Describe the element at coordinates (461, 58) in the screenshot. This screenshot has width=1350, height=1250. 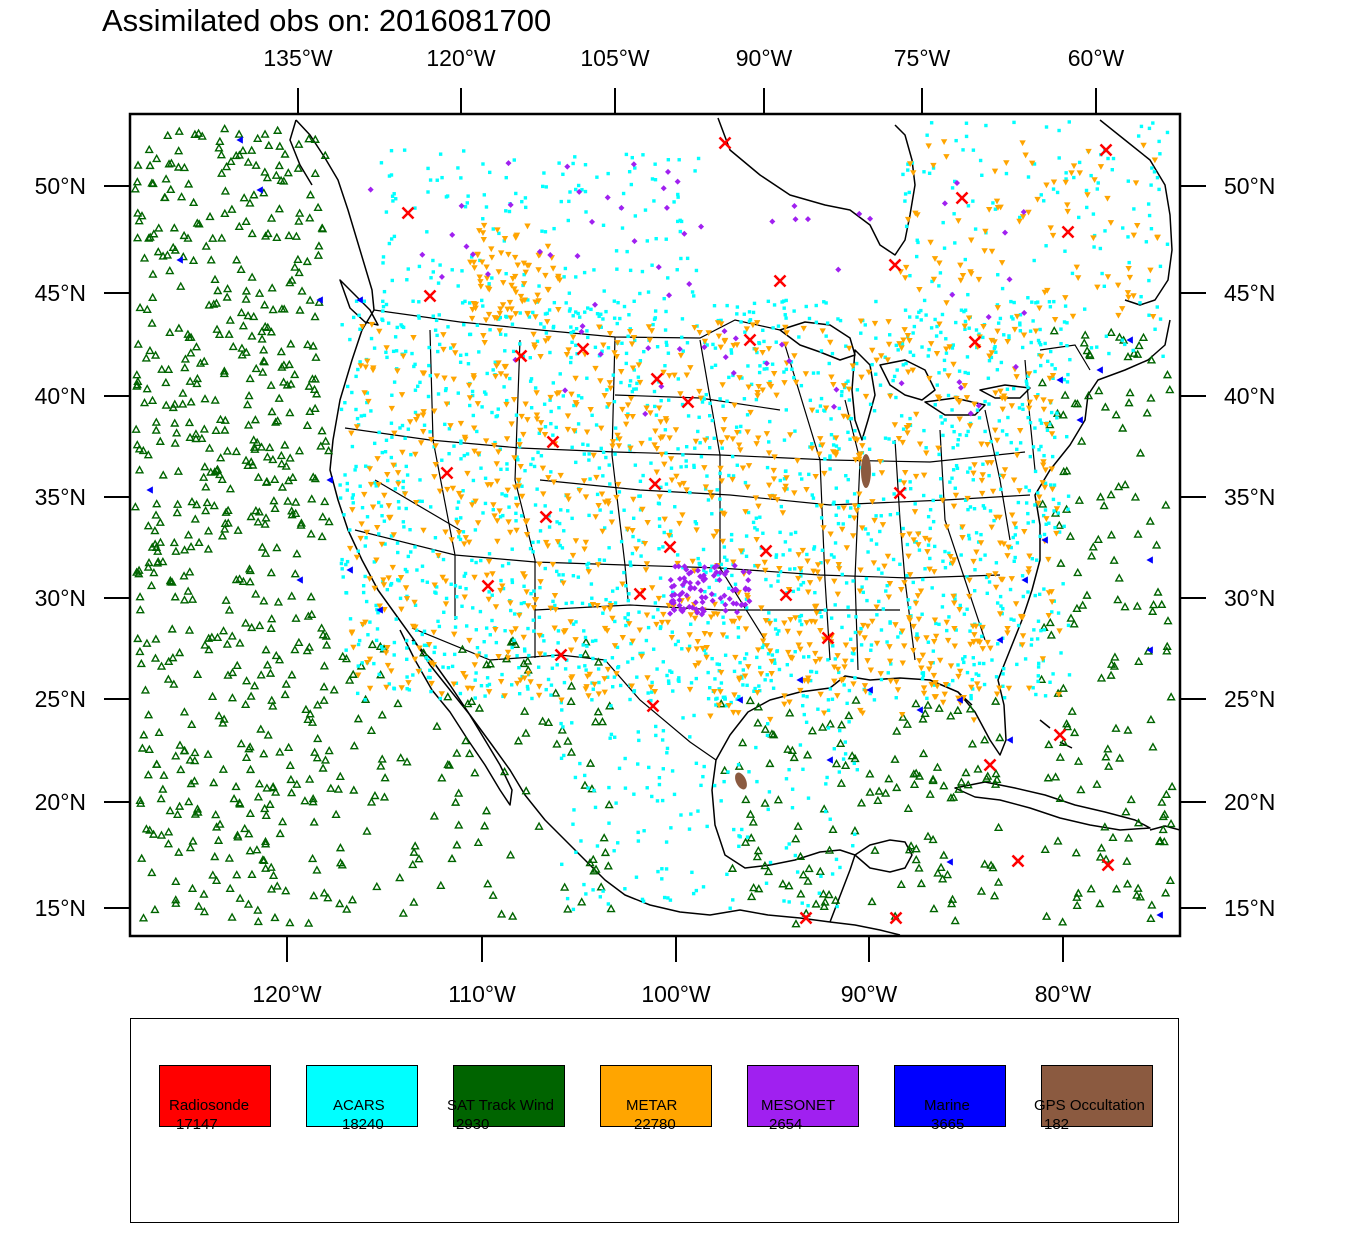
I see `top-tick-label: 120°W` at that location.